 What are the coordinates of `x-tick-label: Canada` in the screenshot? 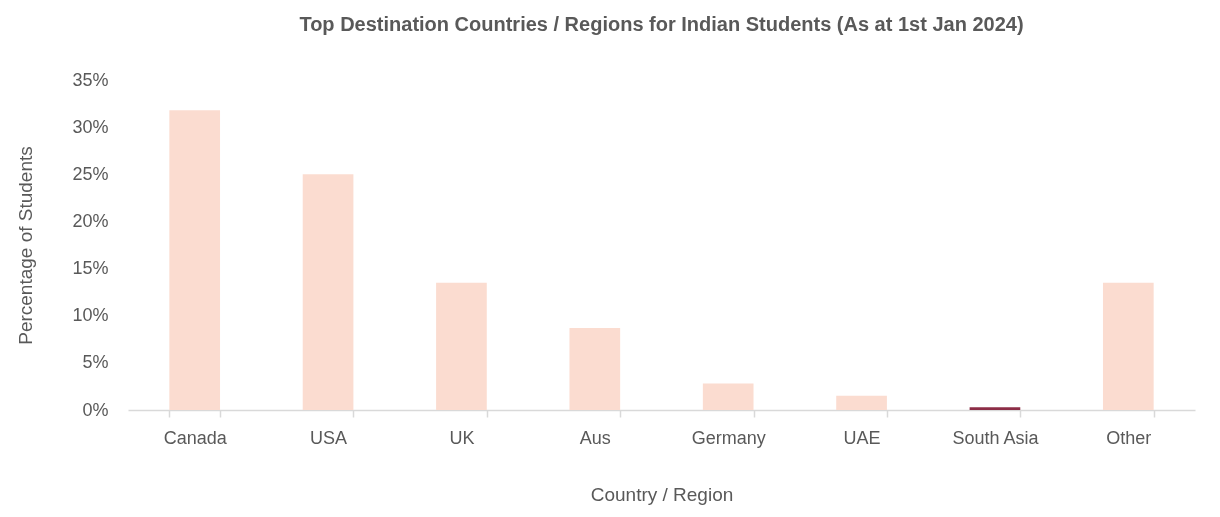 It's located at (195, 437).